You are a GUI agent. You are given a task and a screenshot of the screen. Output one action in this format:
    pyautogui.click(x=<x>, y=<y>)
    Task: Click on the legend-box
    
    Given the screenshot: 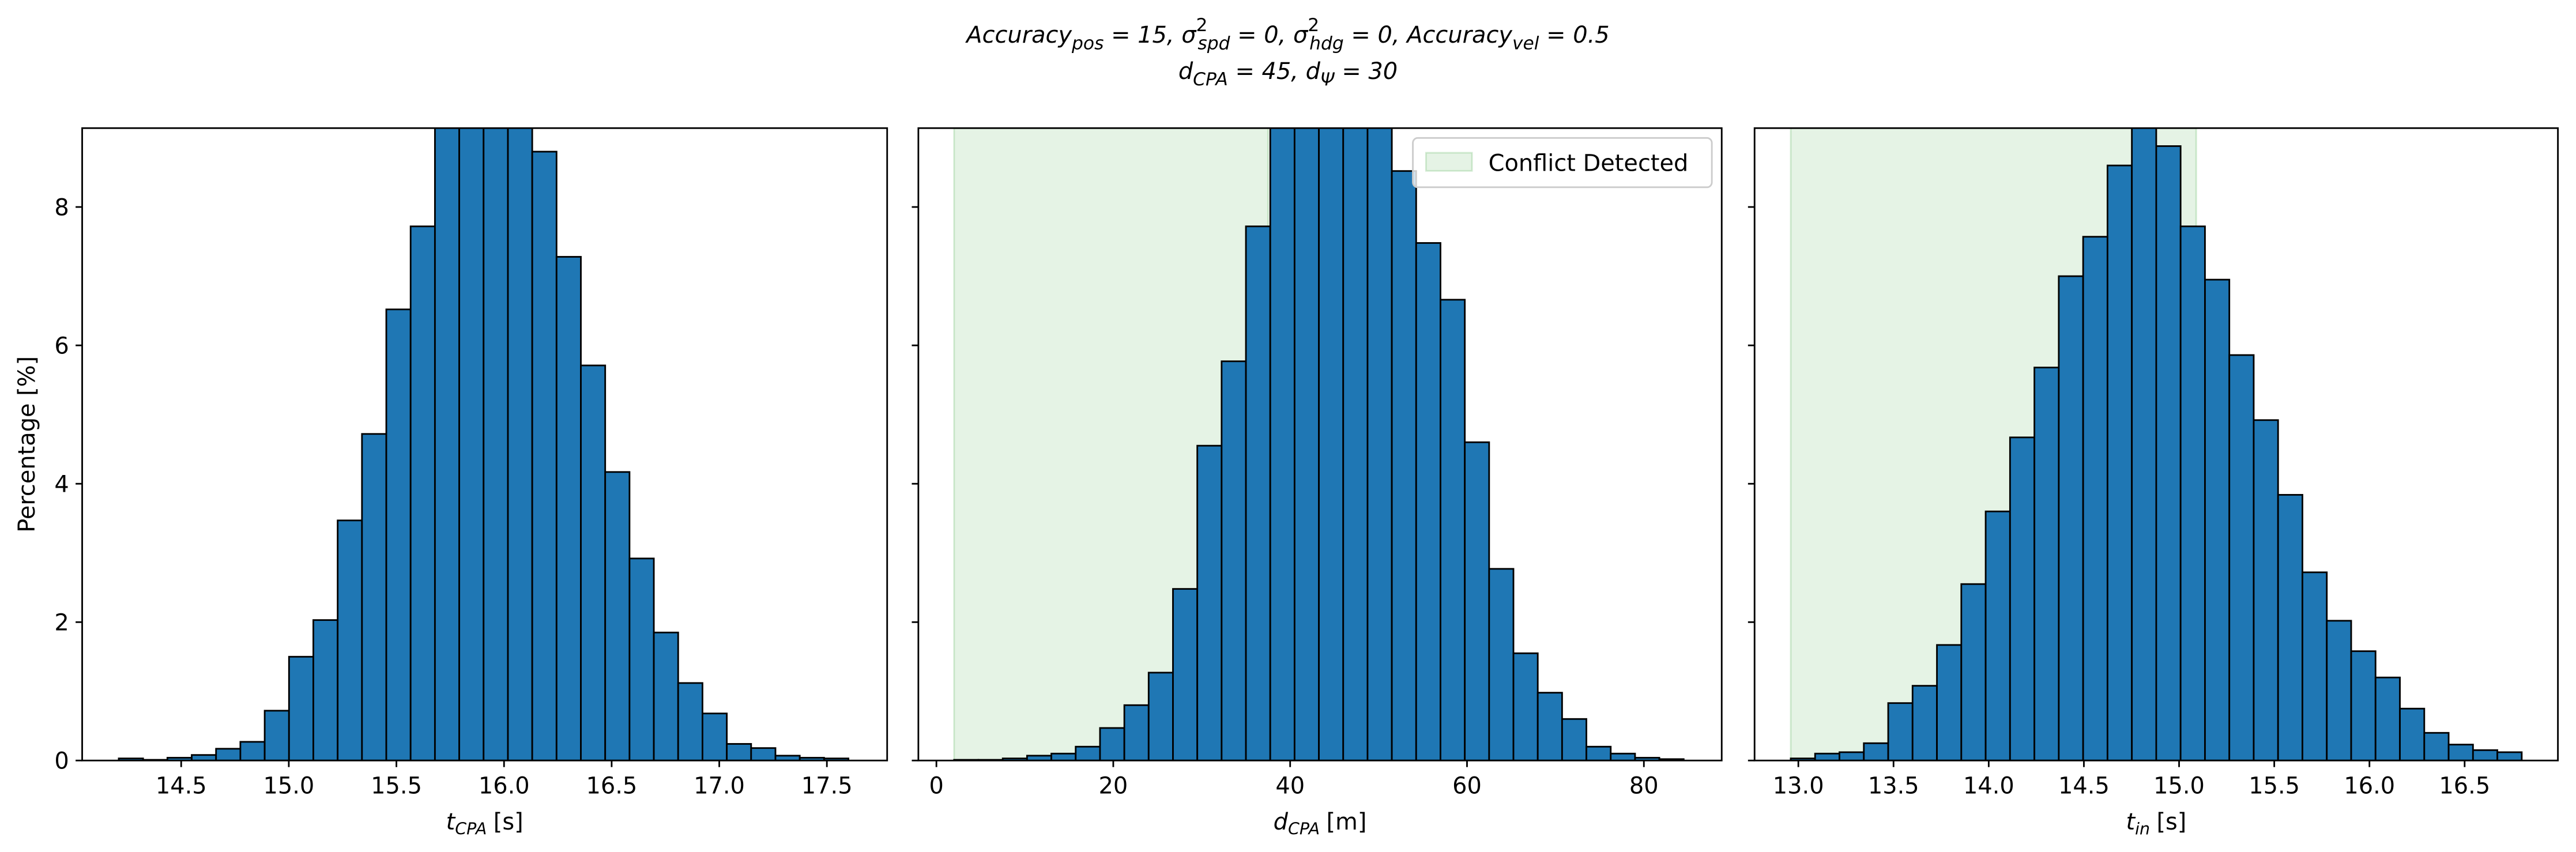 What is the action you would take?
    pyautogui.click(x=1562, y=163)
    